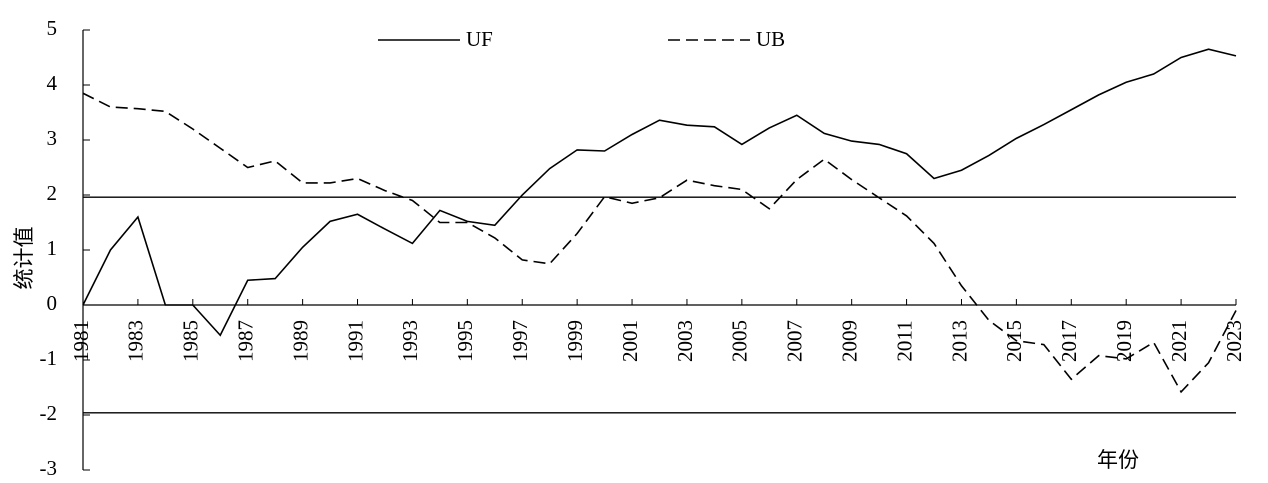  Describe the element at coordinates (52, 138) in the screenshot. I see `y-tick-label: 3` at that location.